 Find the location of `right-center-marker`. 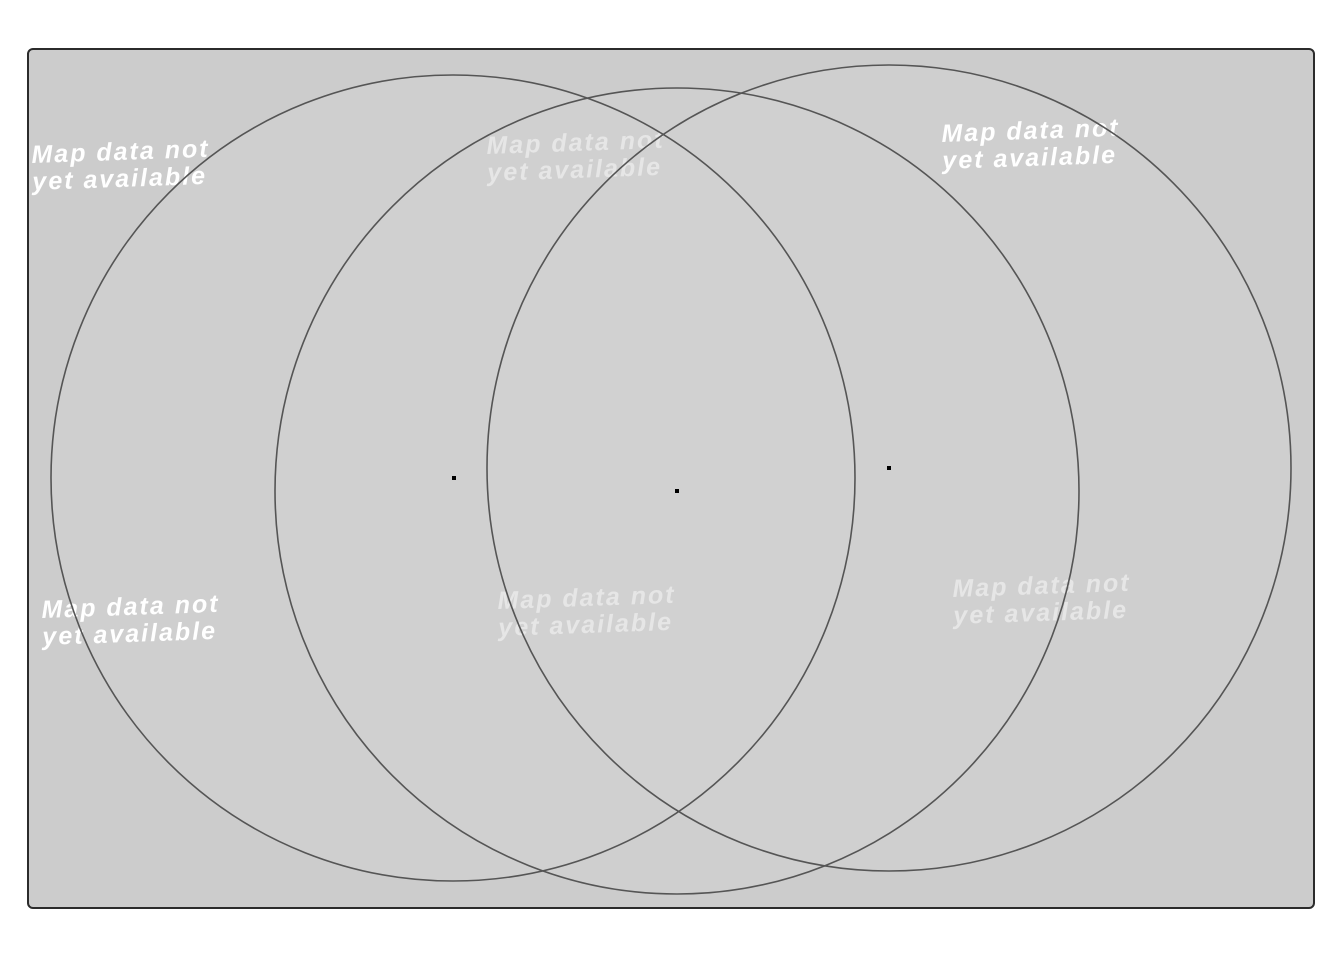

right-center-marker is located at coordinates (889, 468).